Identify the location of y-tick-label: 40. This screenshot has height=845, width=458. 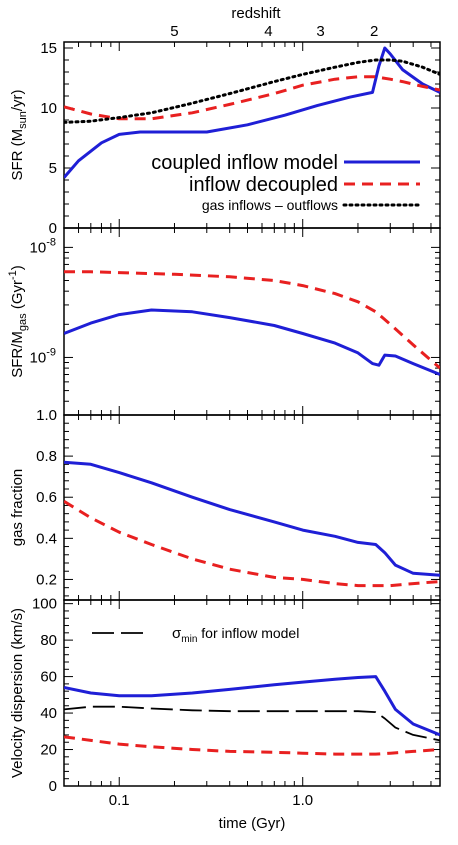
(48, 713).